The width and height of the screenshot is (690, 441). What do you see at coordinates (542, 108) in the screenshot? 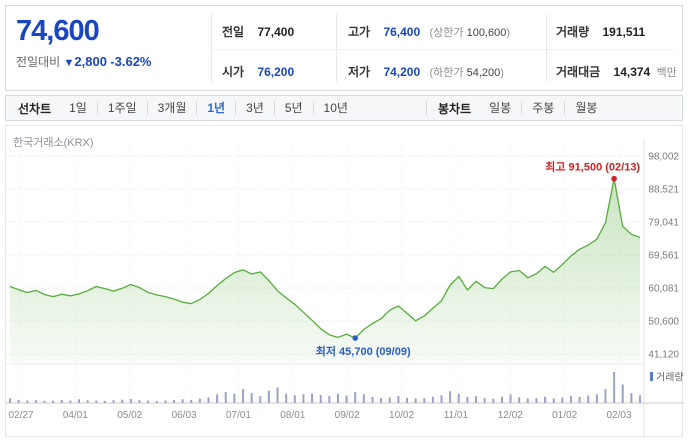
I see `tab-weekly-candle: 주봉` at bounding box center [542, 108].